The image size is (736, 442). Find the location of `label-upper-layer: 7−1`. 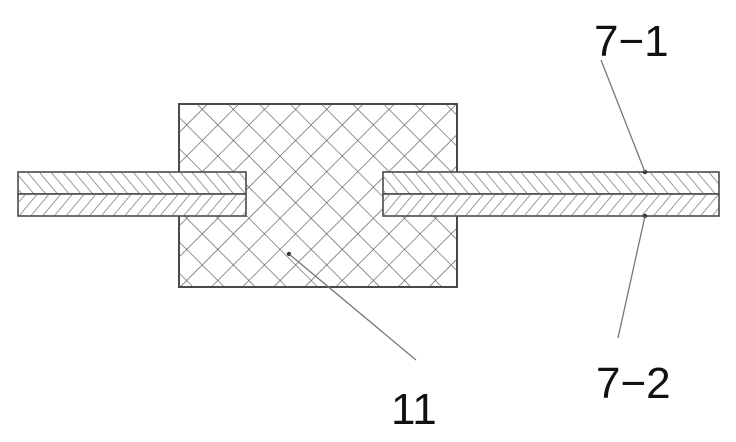

label-upper-layer: 7−1 is located at coordinates (631, 41).